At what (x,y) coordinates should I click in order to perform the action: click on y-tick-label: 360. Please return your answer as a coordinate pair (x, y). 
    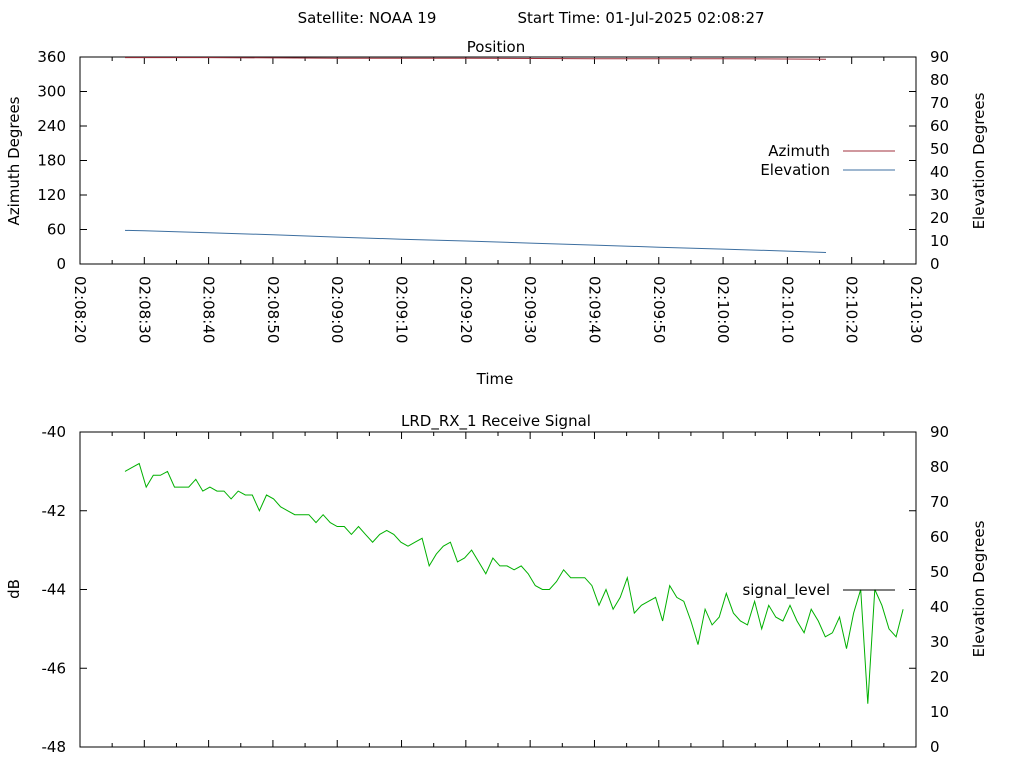
    Looking at the image, I should click on (51, 57).